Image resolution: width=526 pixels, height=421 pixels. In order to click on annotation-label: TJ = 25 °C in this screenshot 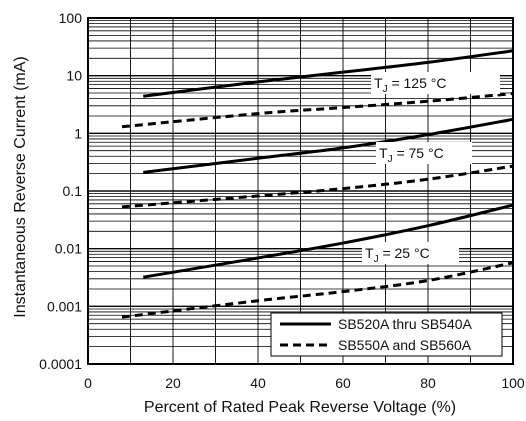, I will do `click(397, 255)`.